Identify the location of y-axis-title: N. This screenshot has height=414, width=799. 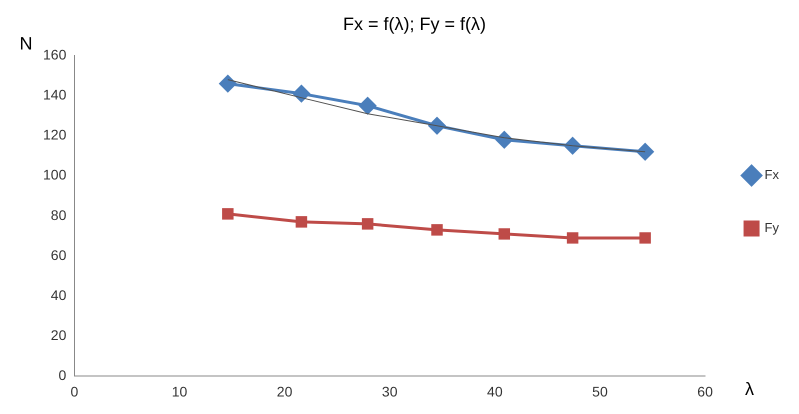
(26, 44).